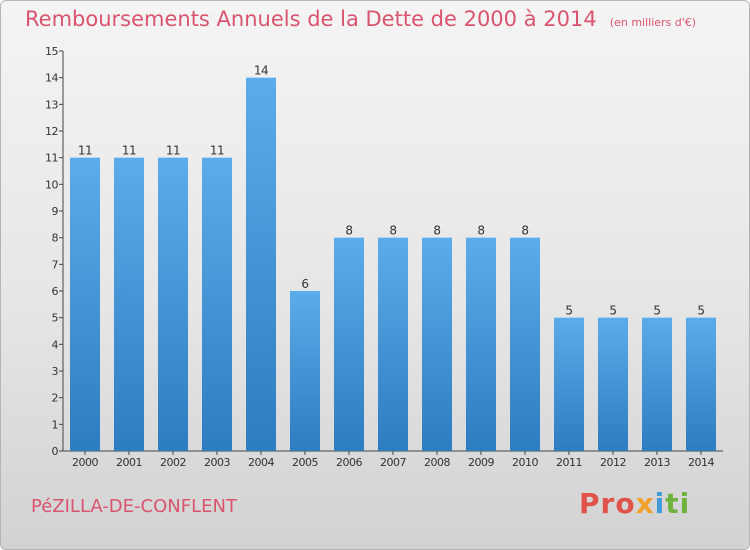 This screenshot has width=750, height=550. I want to click on y-tick-label: 0, so click(55, 451).